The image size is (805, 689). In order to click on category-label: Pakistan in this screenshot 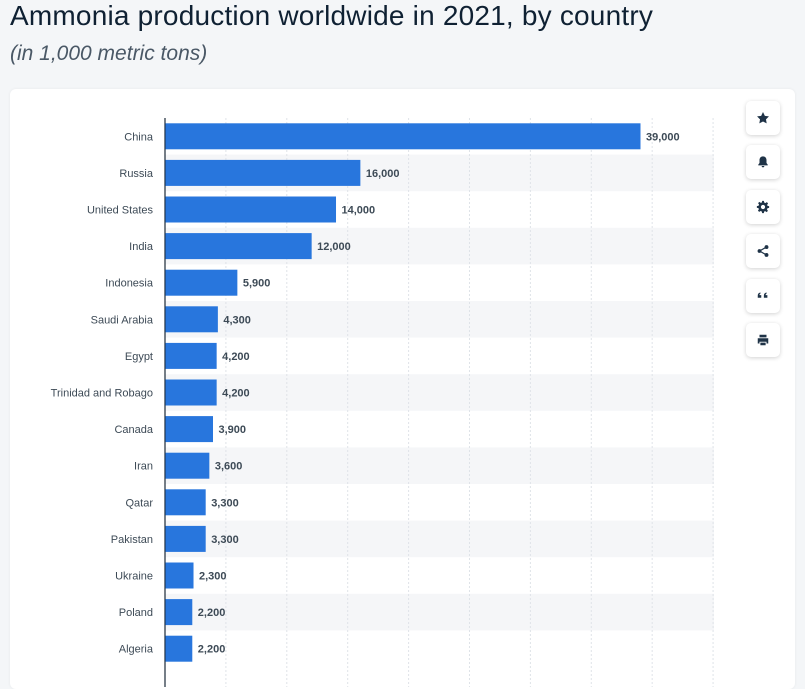, I will do `click(132, 540)`.